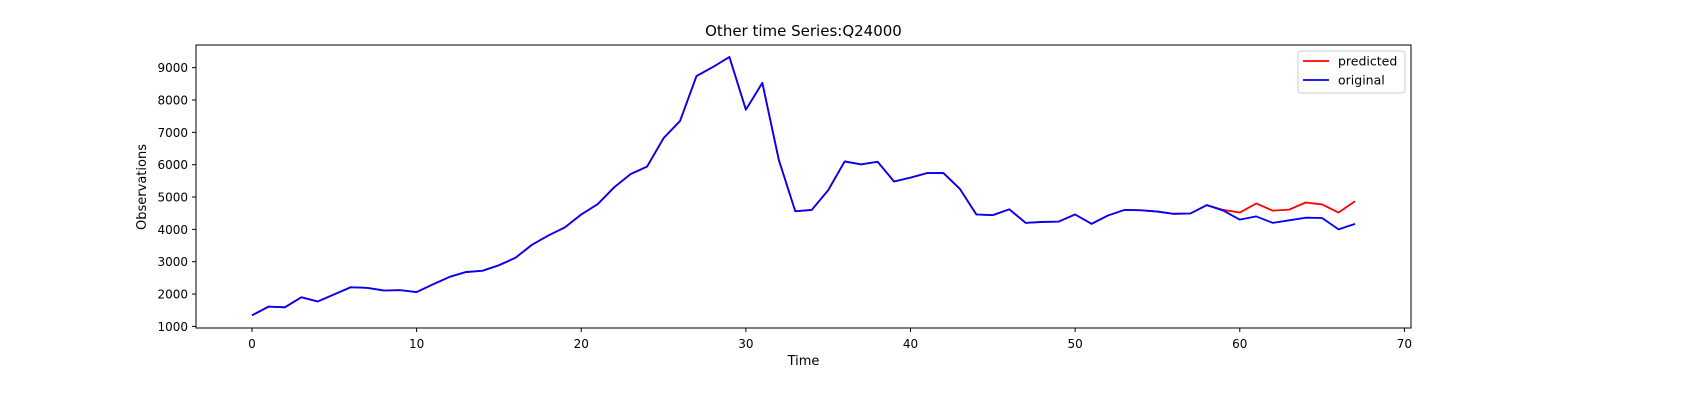  I want to click on x-tick-label: 10, so click(416, 344).